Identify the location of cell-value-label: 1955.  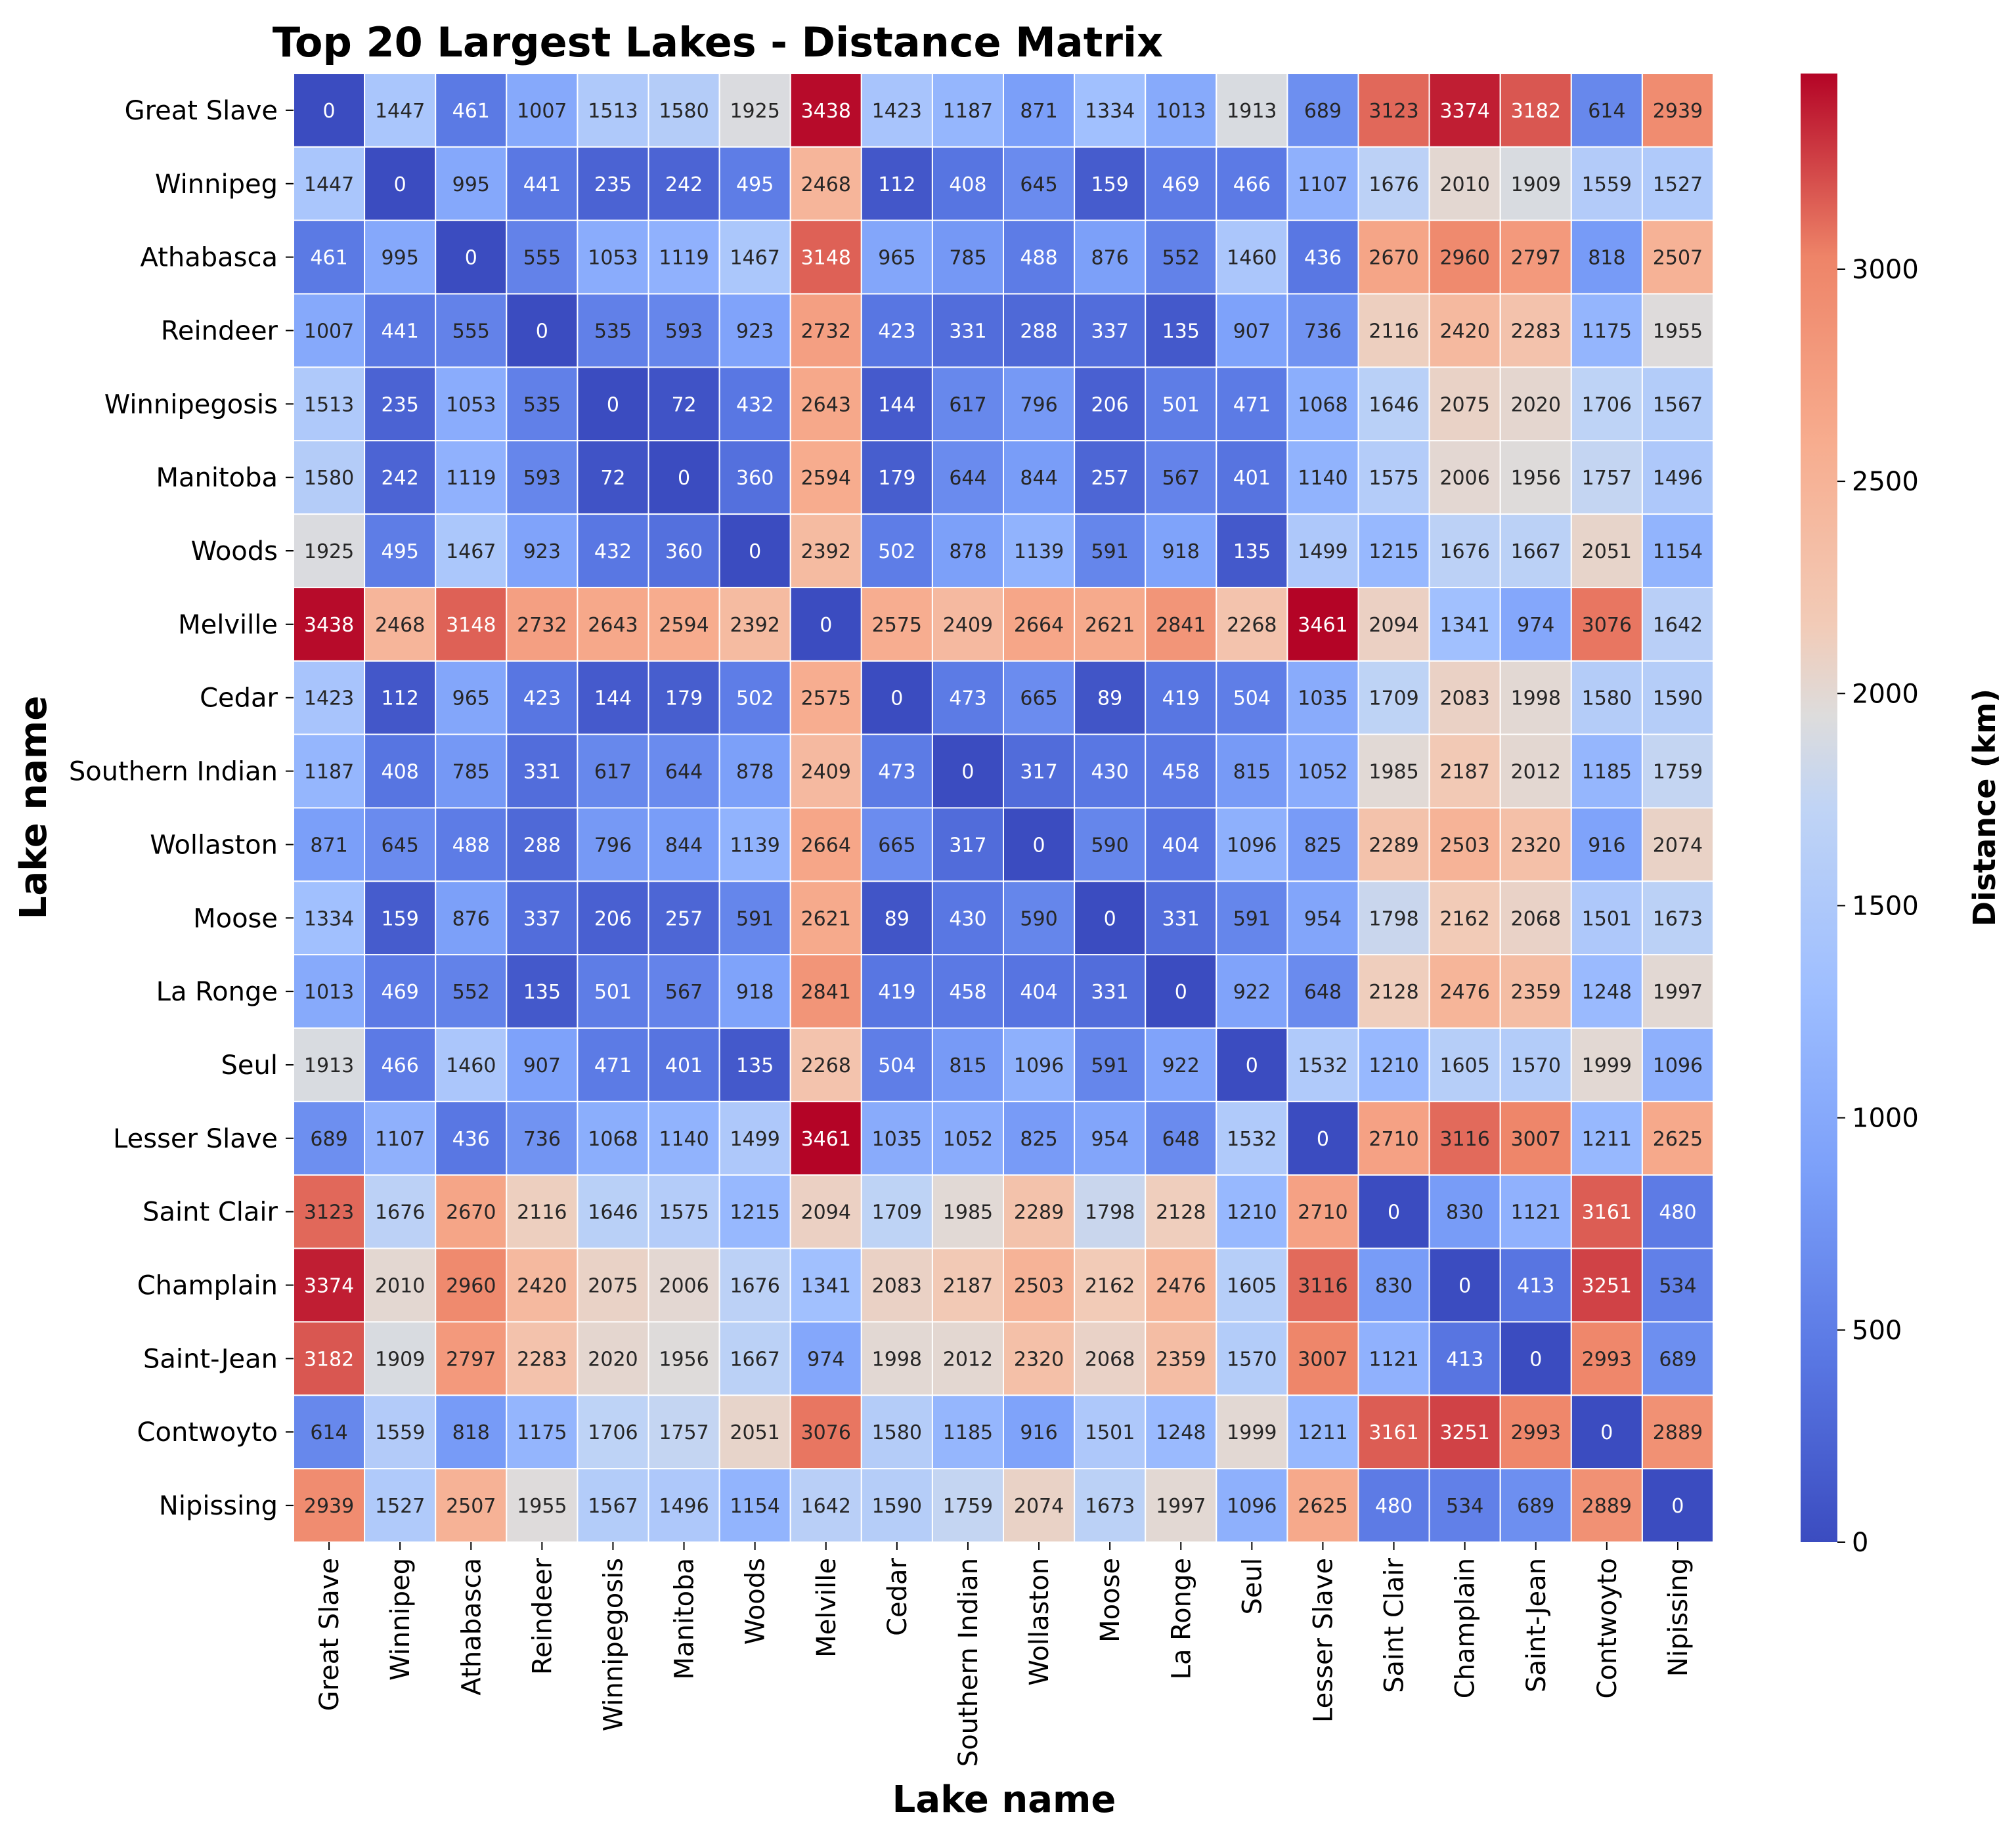
(542, 1507).